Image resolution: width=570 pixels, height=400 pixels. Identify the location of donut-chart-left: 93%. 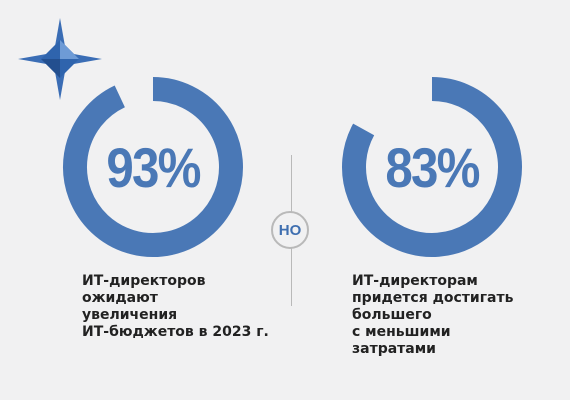
(153, 167).